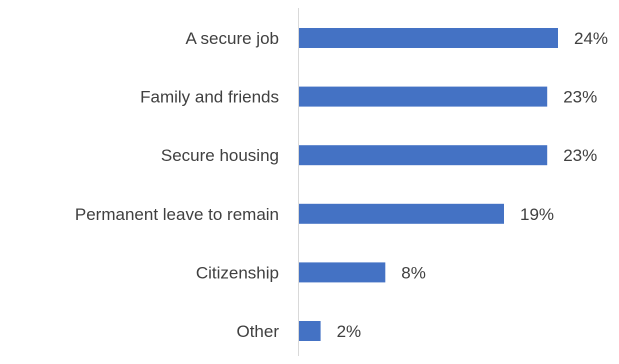 The image size is (619, 364). Describe the element at coordinates (209, 97) in the screenshot. I see `category-label: Family and friends` at that location.